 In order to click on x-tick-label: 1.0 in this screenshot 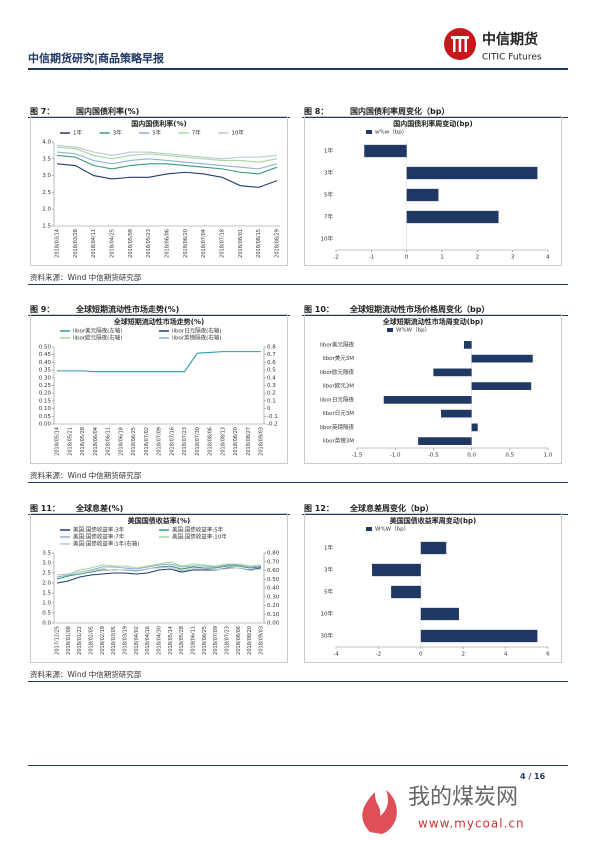, I will do `click(548, 456)`.